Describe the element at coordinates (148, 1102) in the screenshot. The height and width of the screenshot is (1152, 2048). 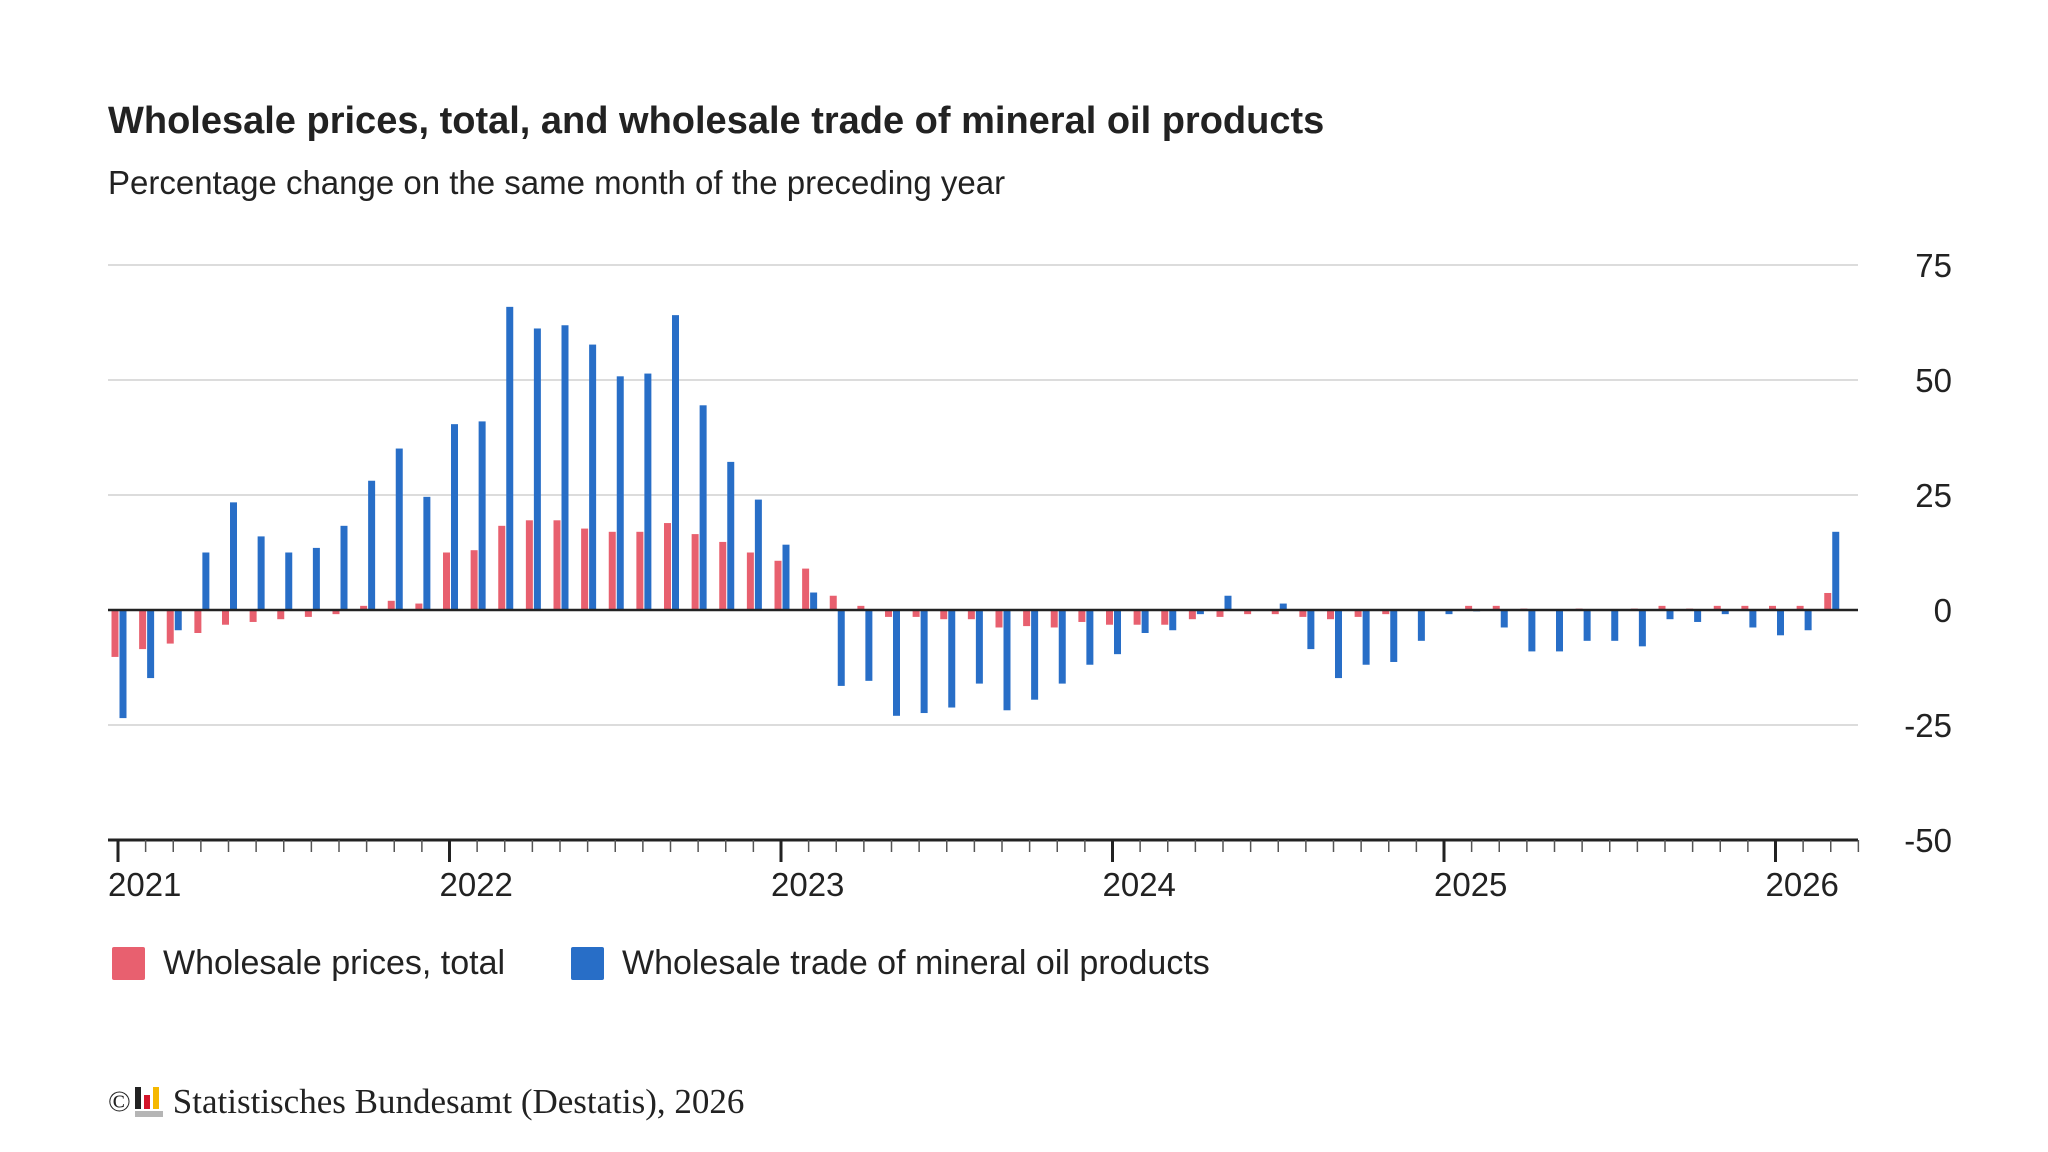
I see `destatis-logo-icon` at that location.